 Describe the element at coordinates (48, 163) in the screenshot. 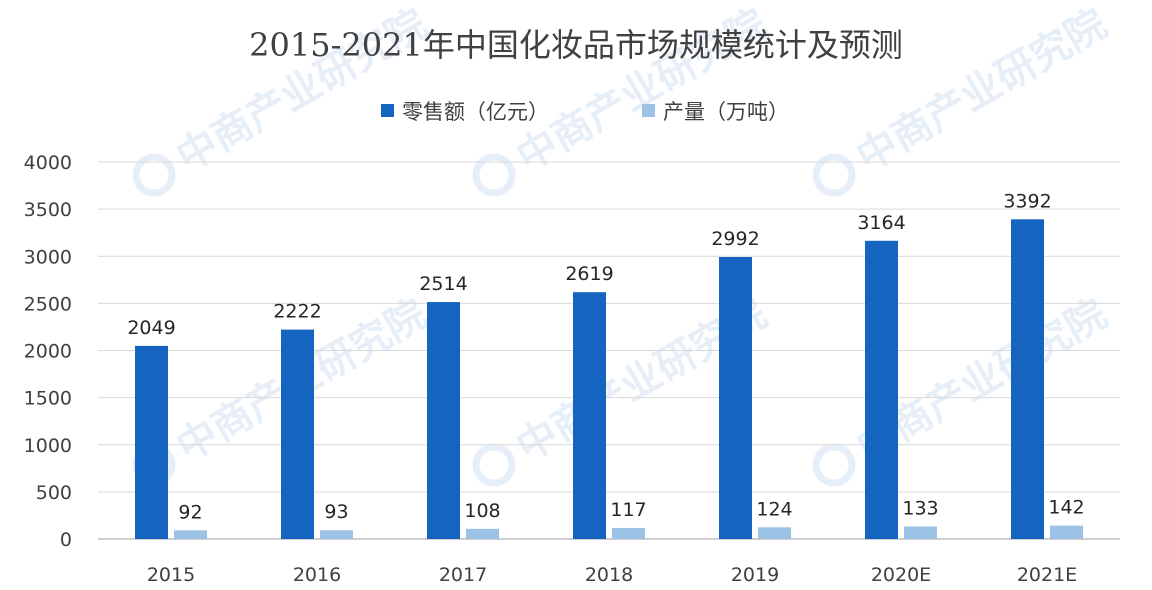

I see `y-tick-label: 4000` at that location.